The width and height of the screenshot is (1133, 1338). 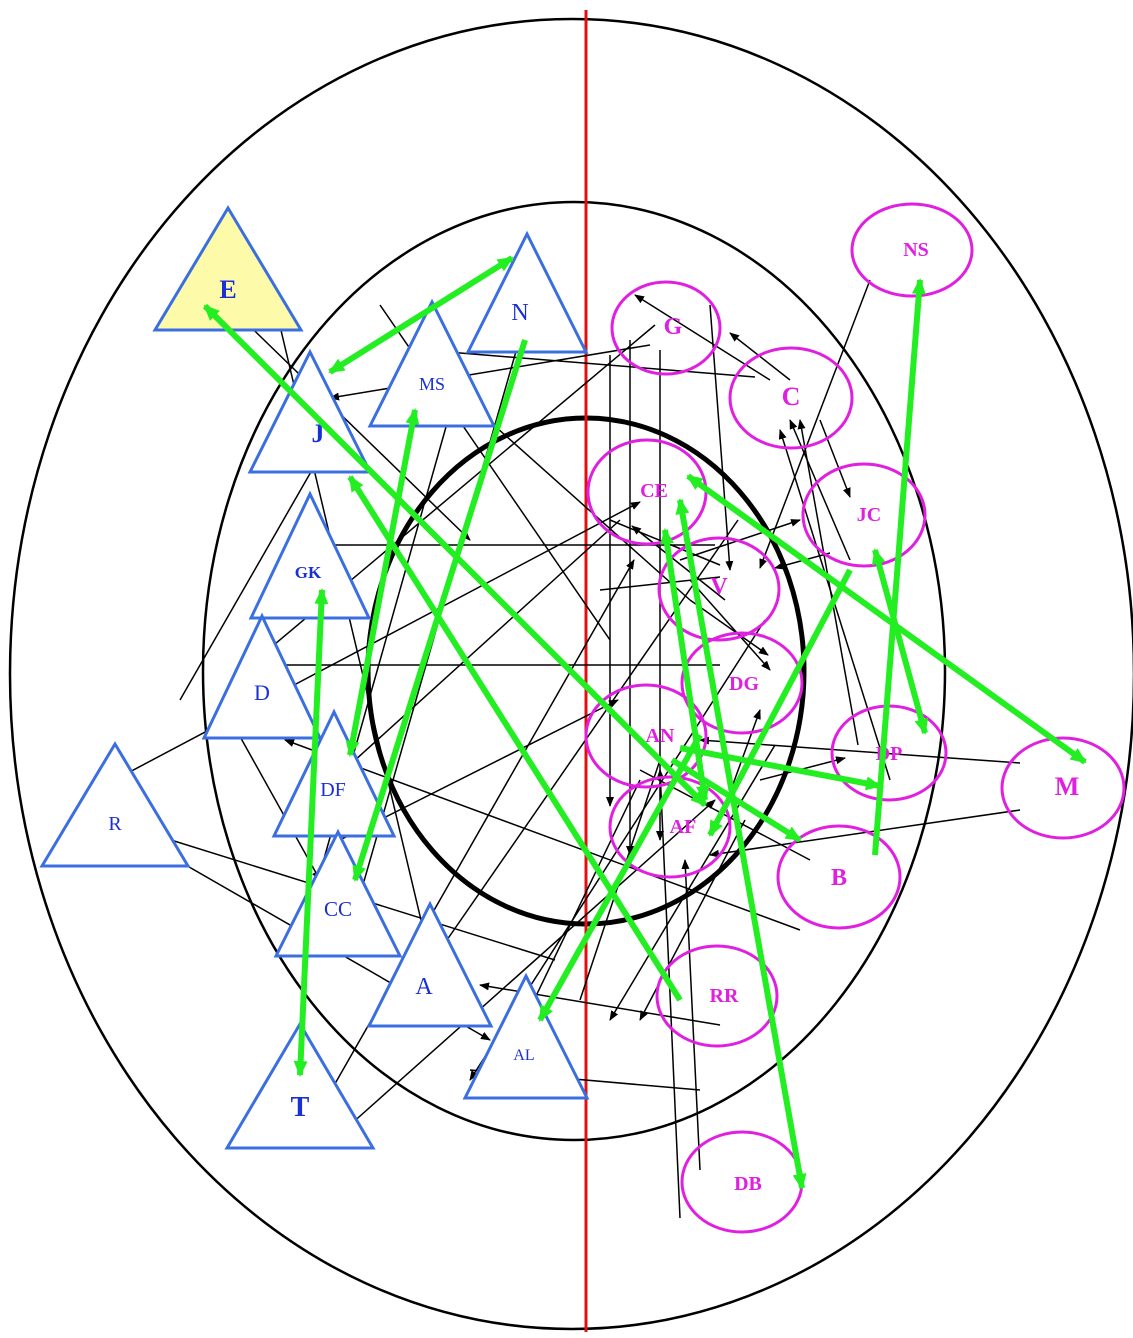 I want to click on node-b-ellipse: B, so click(x=839, y=877).